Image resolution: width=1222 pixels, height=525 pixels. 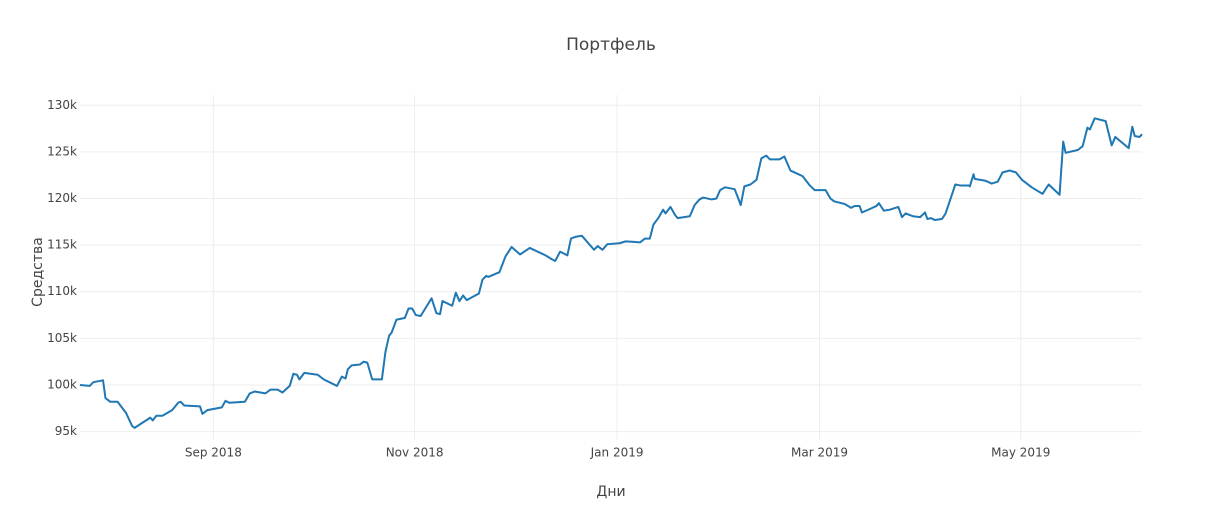 I want to click on y-tick-label: 130k, so click(x=62, y=105).